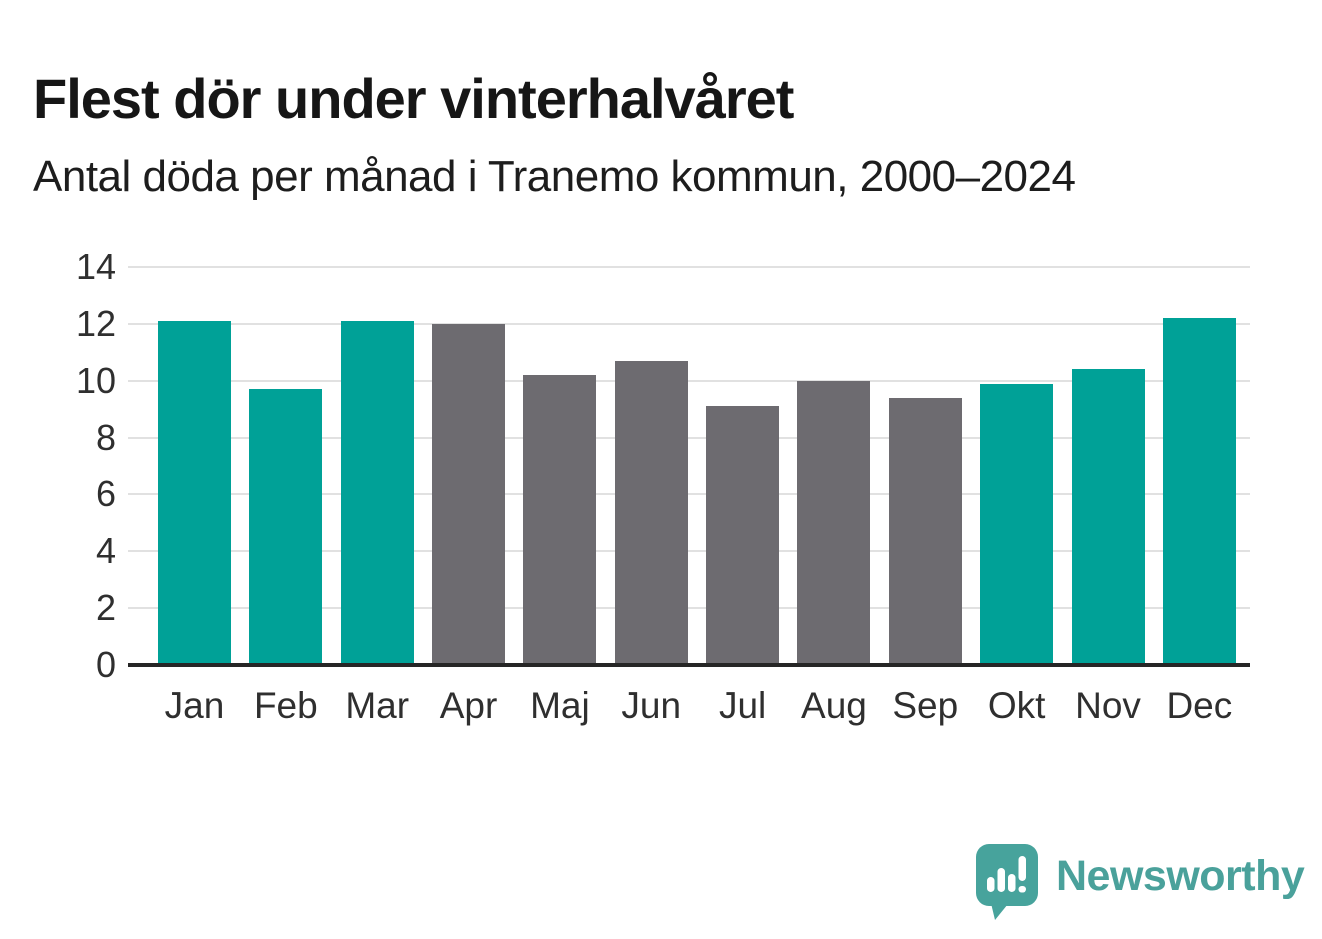 This screenshot has height=939, width=1322. Describe the element at coordinates (105, 437) in the screenshot. I see `y-axis-tick-label: 8` at that location.